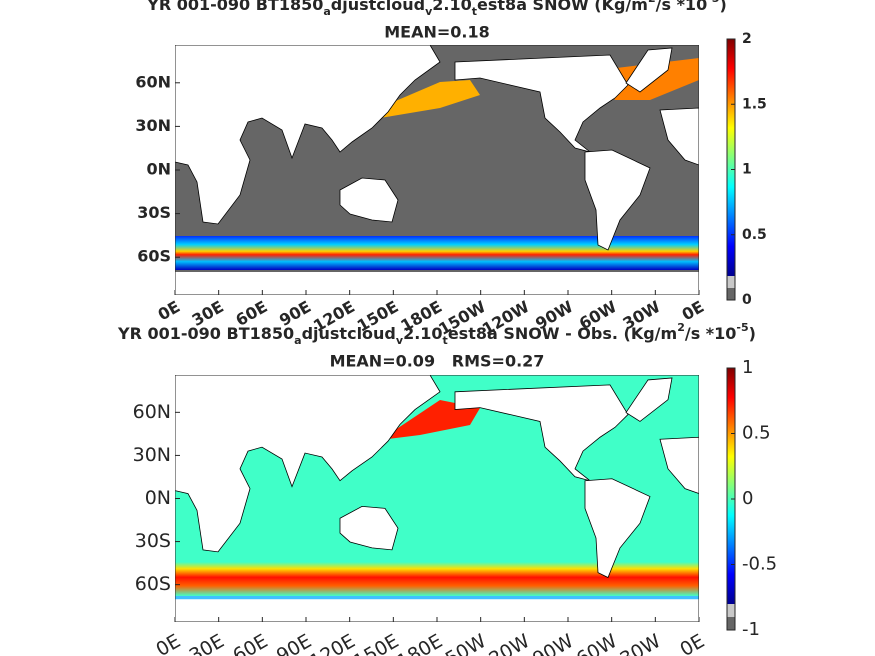 Image resolution: width=875 pixels, height=656 pixels. I want to click on colorbar-tick-label: -0.5, so click(759, 564).